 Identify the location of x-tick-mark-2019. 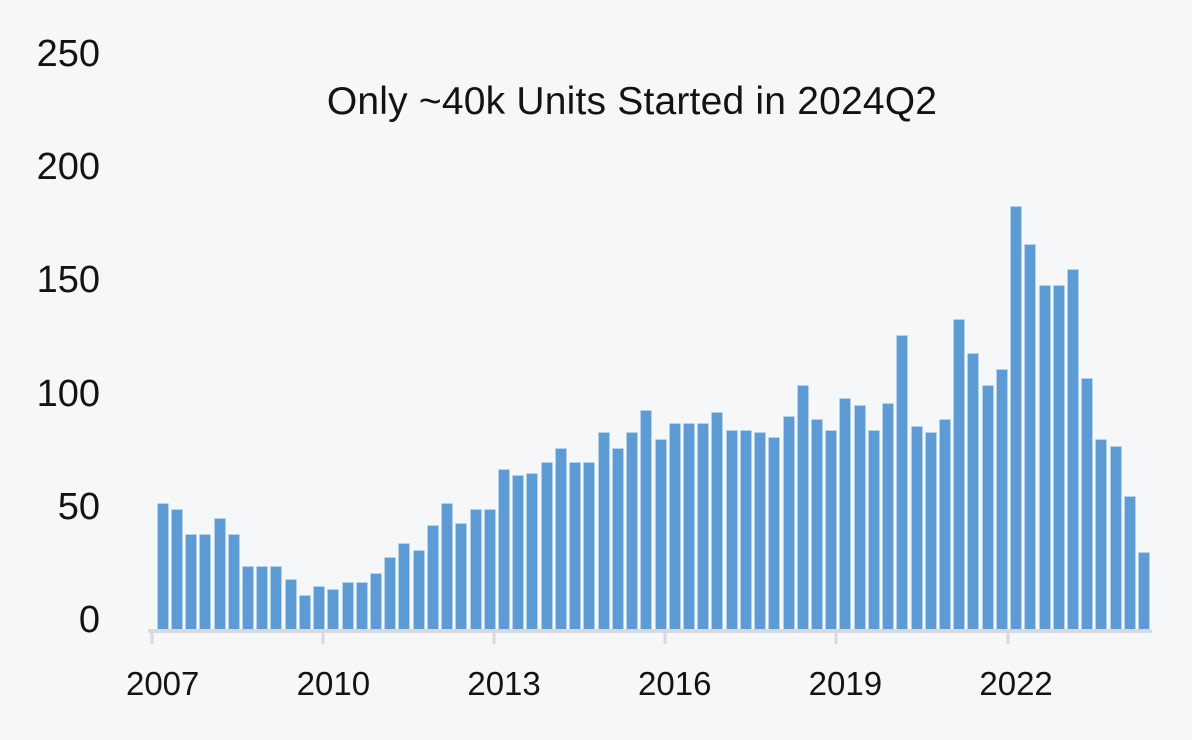
(836, 637).